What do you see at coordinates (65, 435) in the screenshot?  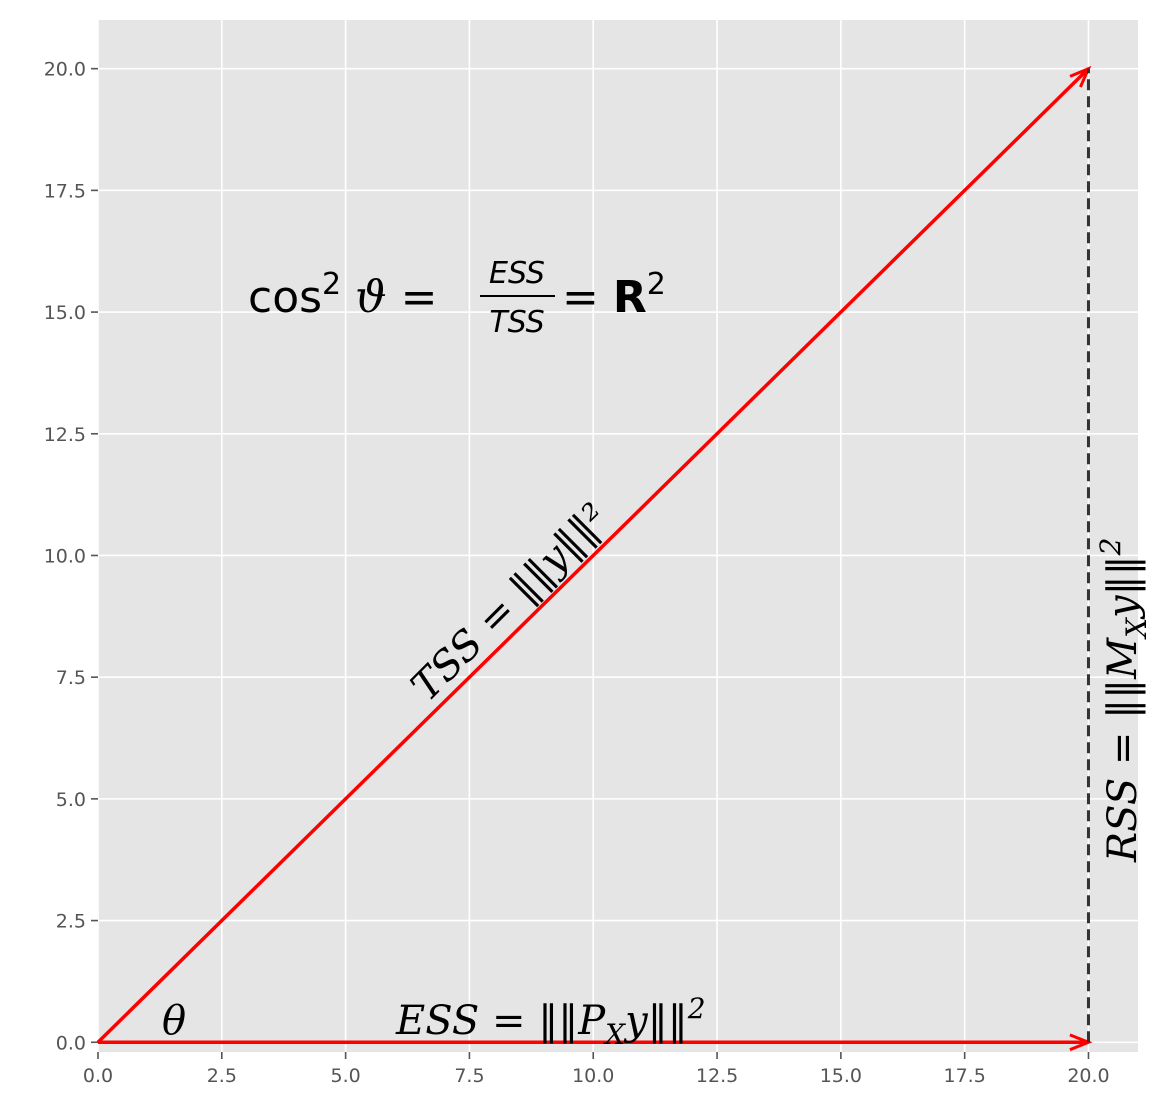 I see `y-tick-label: 12.5` at bounding box center [65, 435].